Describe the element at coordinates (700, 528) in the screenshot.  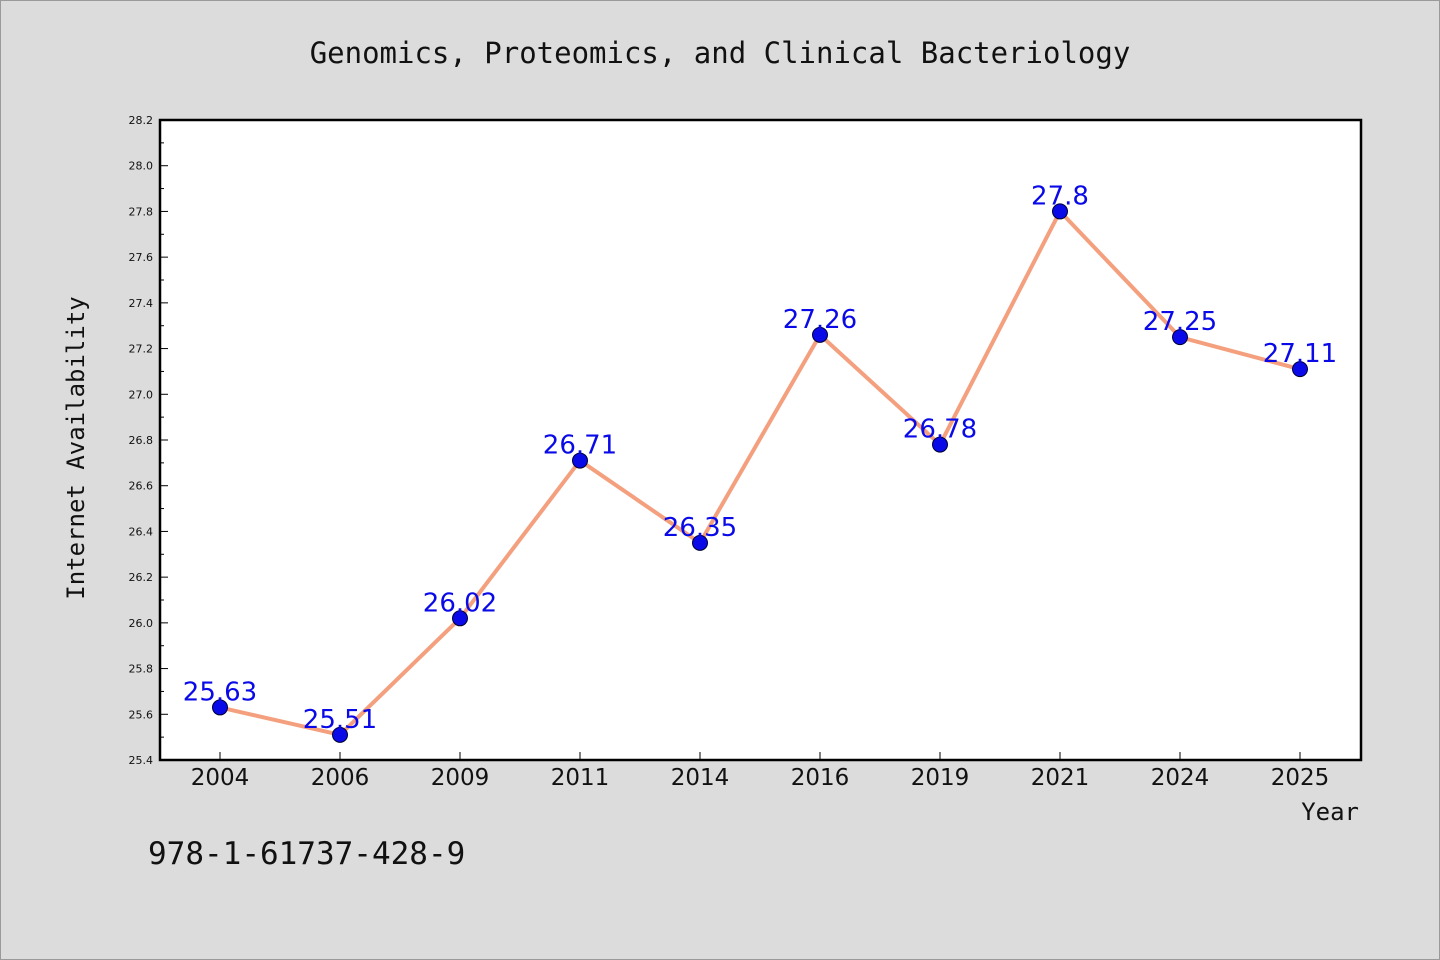
I see `data-label: 26.35` at that location.